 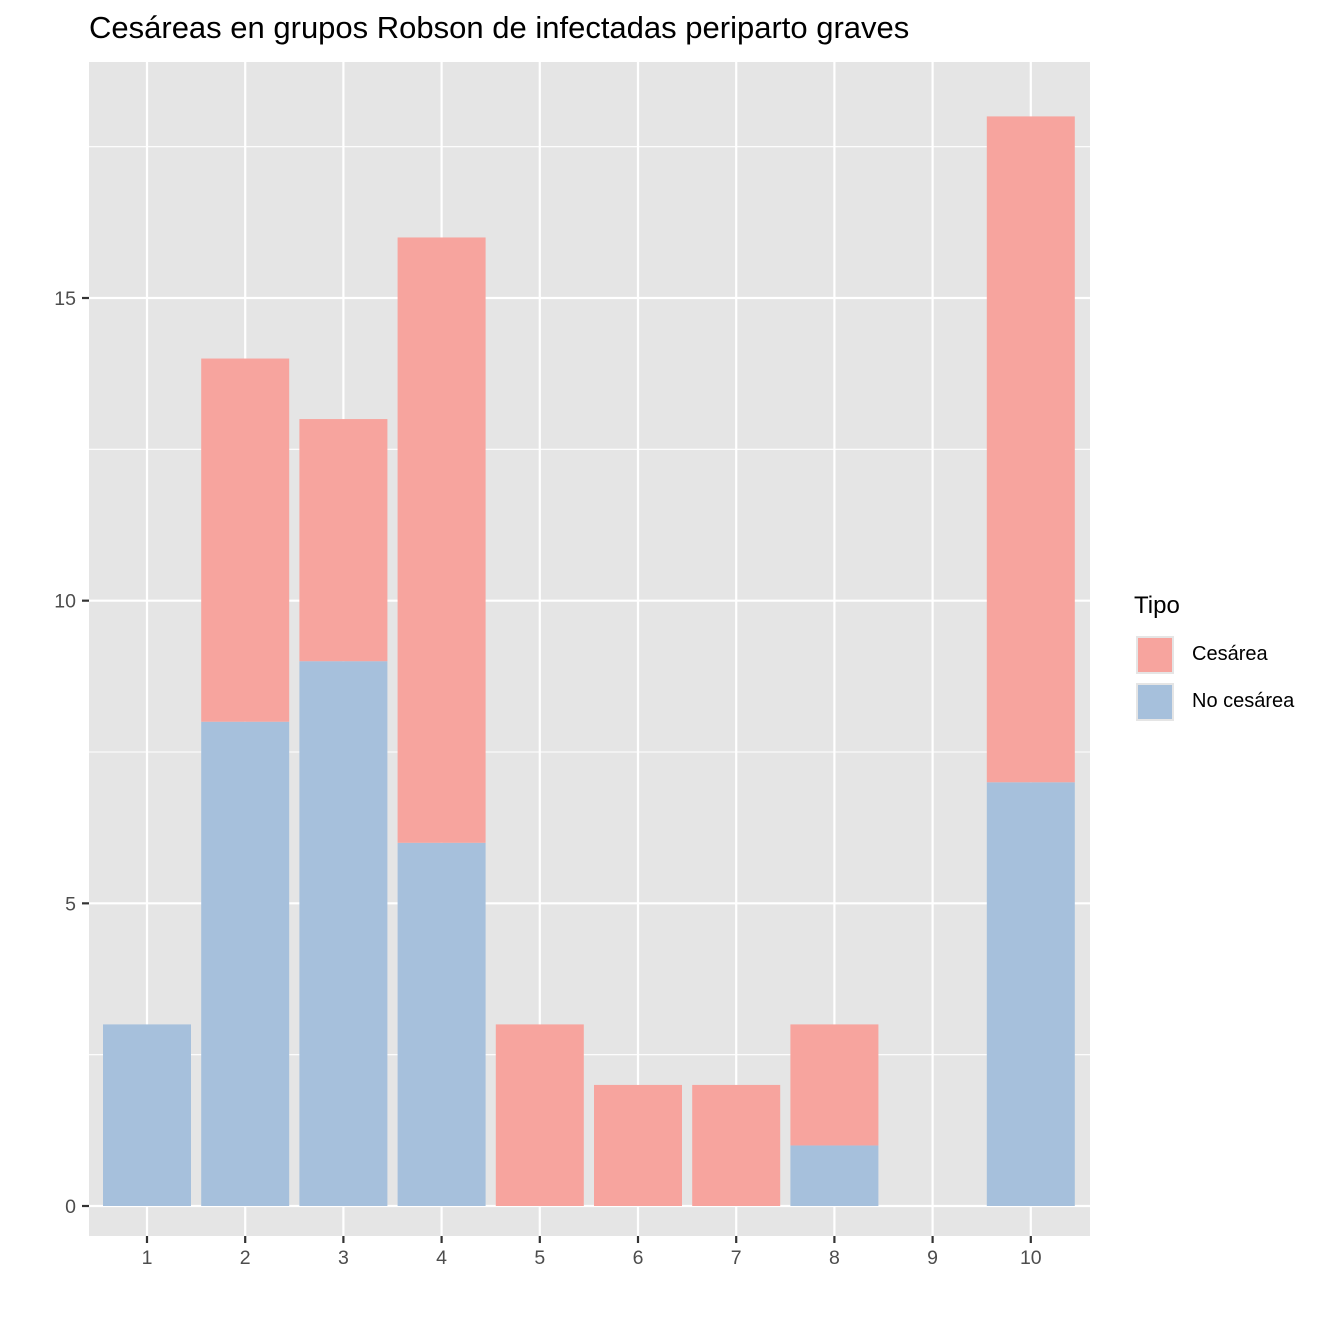 I want to click on bar-cesárea-group-8, so click(x=834, y=1085).